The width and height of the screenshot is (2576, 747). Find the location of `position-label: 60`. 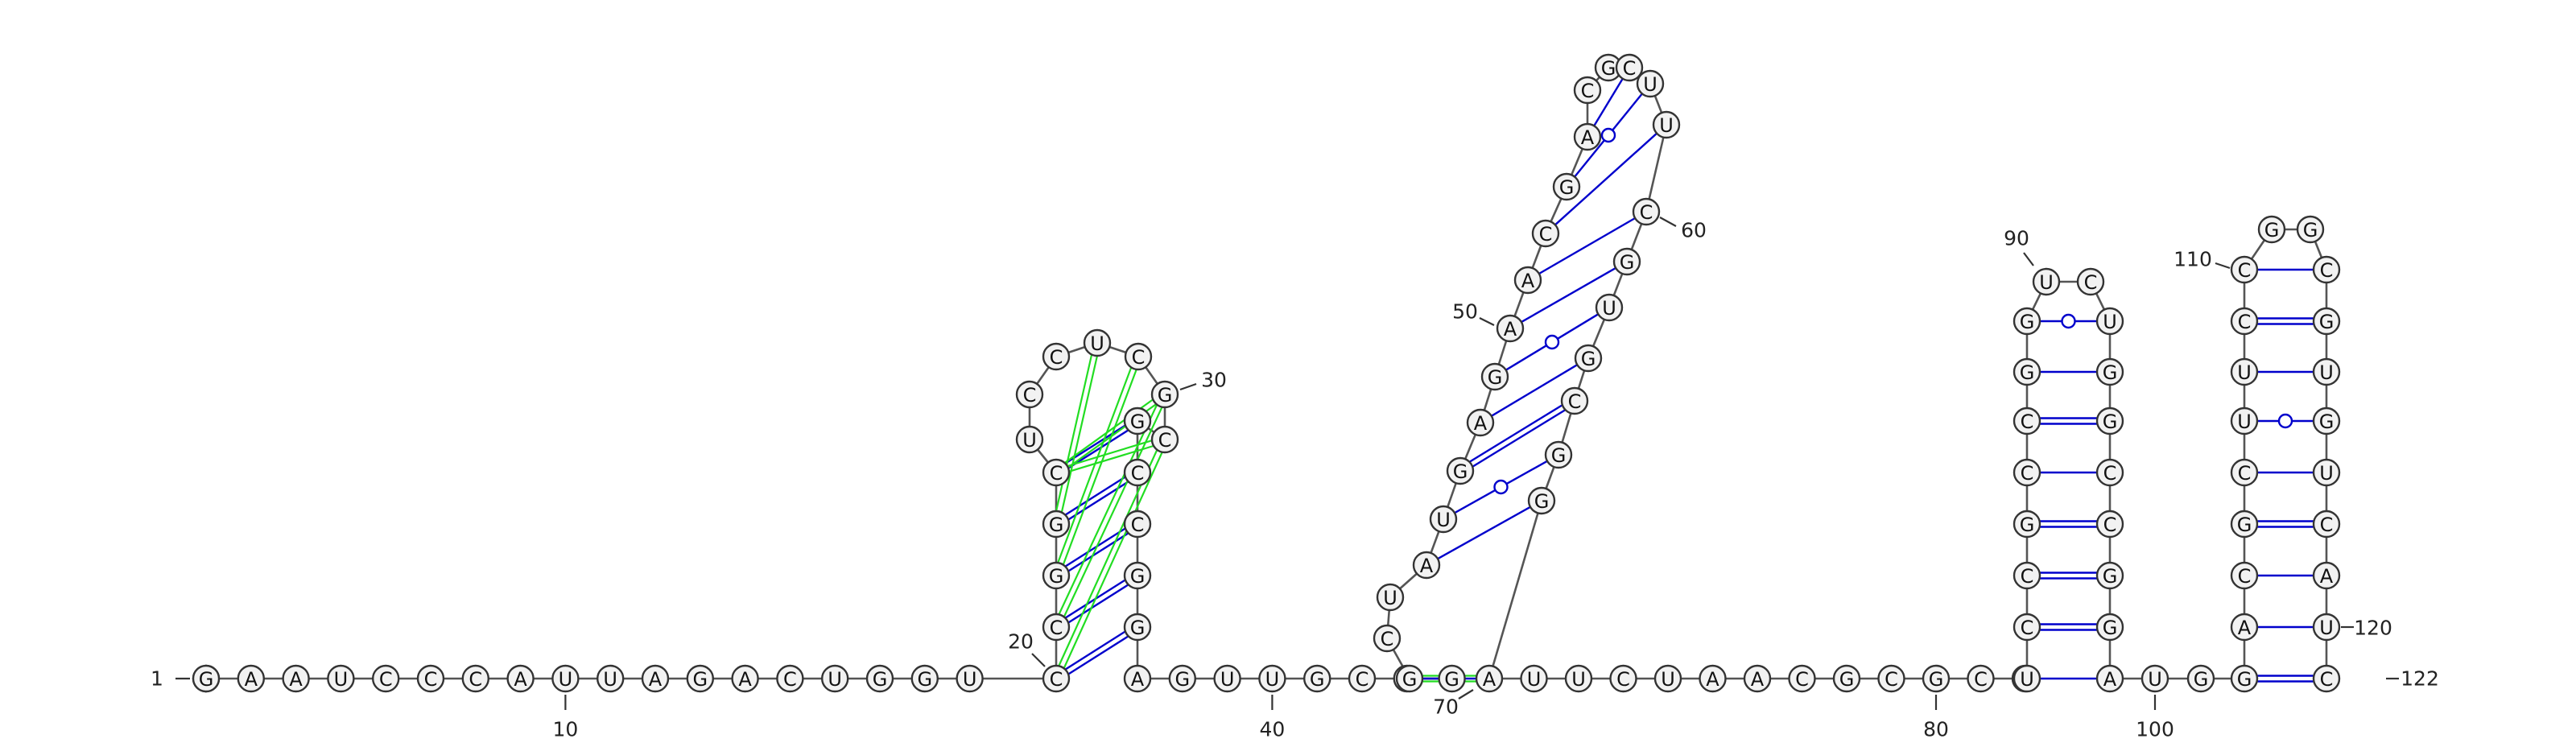

position-label: 60 is located at coordinates (1694, 230).